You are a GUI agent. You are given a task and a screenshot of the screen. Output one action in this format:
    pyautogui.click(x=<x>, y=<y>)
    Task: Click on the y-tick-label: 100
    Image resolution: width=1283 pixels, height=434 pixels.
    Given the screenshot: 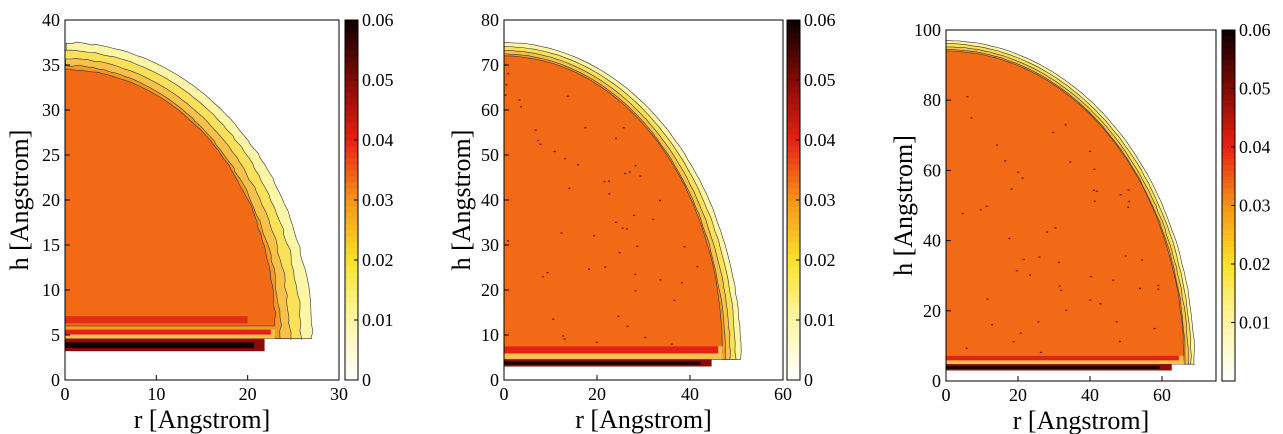 What is the action you would take?
    pyautogui.click(x=927, y=30)
    